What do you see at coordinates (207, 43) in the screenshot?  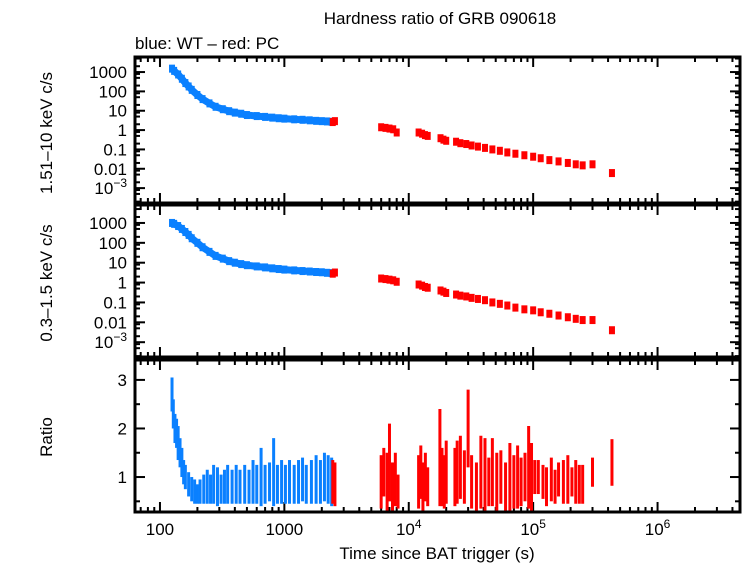 I see `chart-subtitle: blue: WT – red: PC` at bounding box center [207, 43].